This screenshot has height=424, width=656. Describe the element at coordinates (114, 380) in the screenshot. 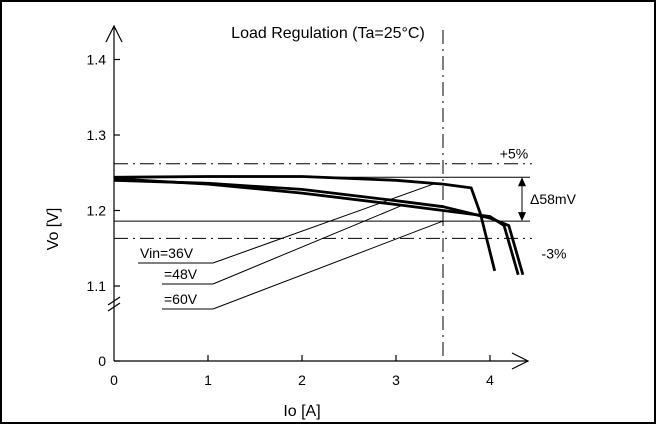

I see `x-tick-label: 0` at that location.